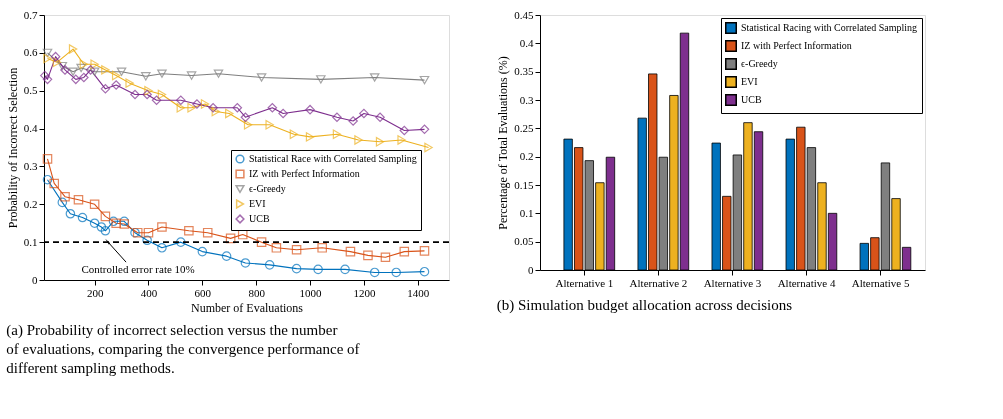 Image resolution: width=1003 pixels, height=419 pixels. Describe the element at coordinates (584, 282) in the screenshot. I see `x-tick-label: Alternative 1` at that location.